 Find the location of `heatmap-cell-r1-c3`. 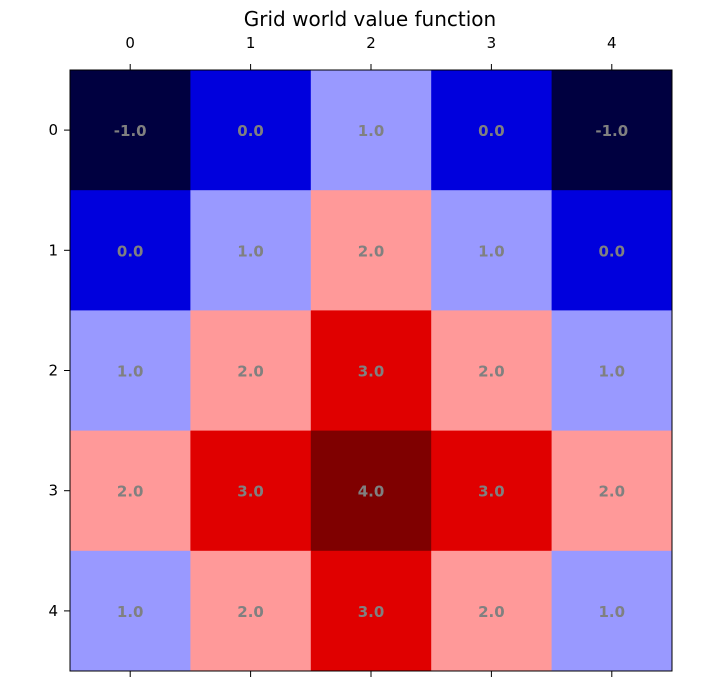

heatmap-cell-r1-c3 is located at coordinates (492, 250).